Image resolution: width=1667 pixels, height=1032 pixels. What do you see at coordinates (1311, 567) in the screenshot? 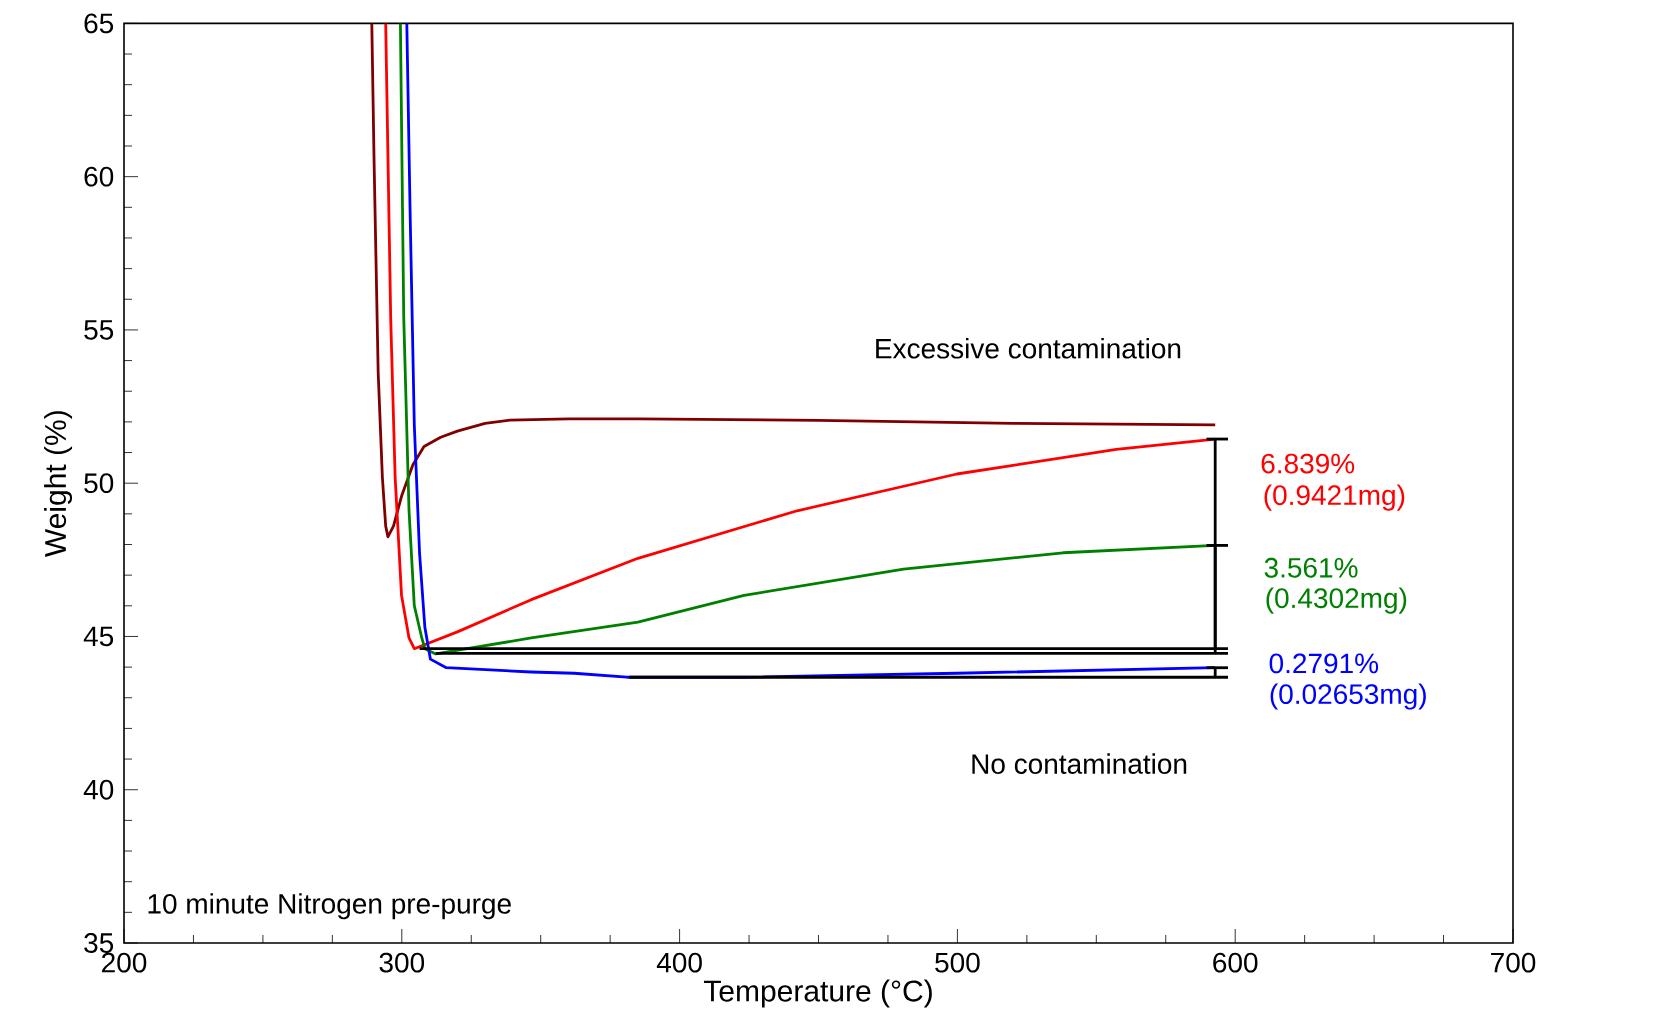
I see `annotation: 3.561%` at bounding box center [1311, 567].